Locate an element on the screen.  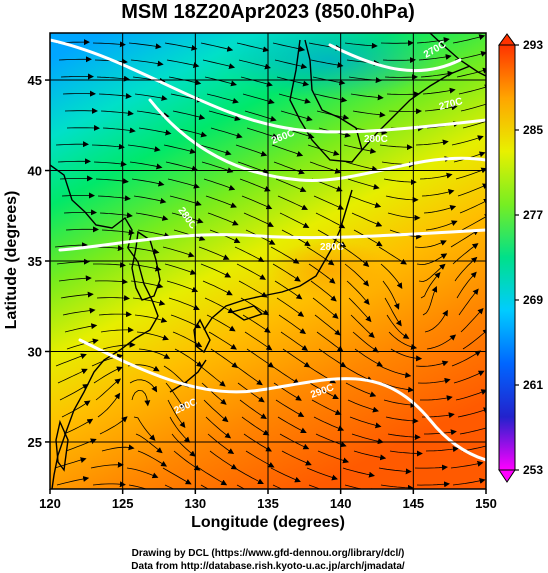
colorbar-top-arrow is located at coordinates (507, 39).